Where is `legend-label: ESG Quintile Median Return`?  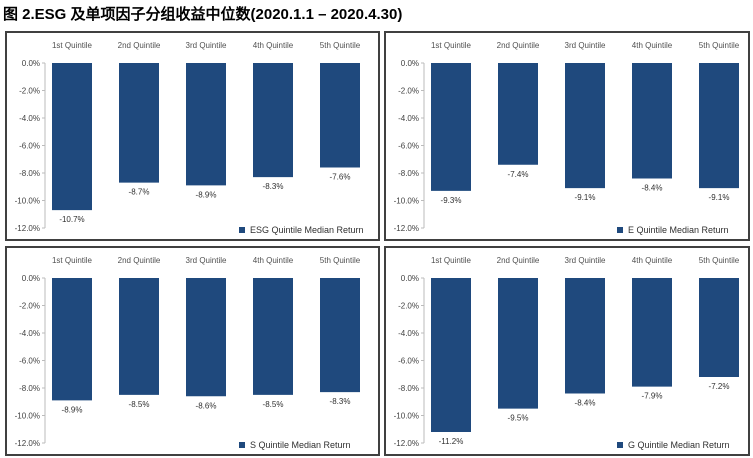
legend-label: ESG Quintile Median Return is located at coordinates (307, 230).